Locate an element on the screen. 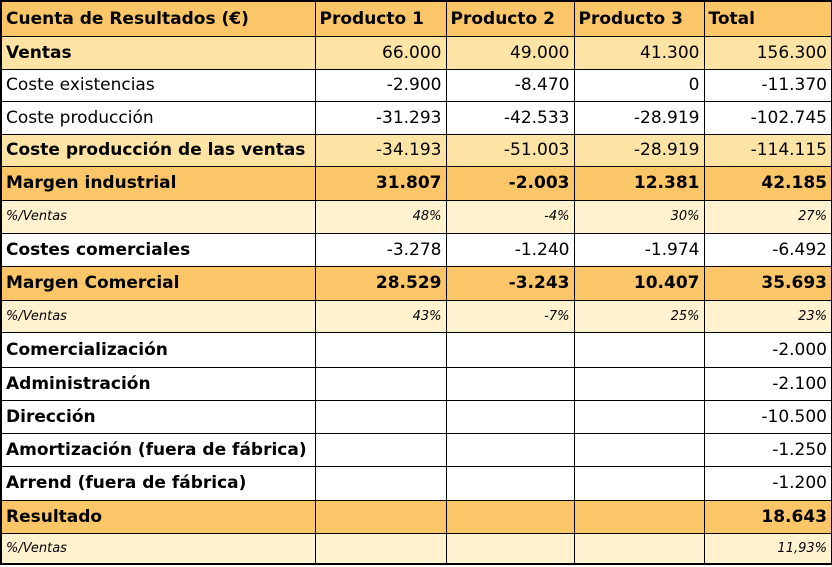  cell-value: 49.000 is located at coordinates (510, 52).